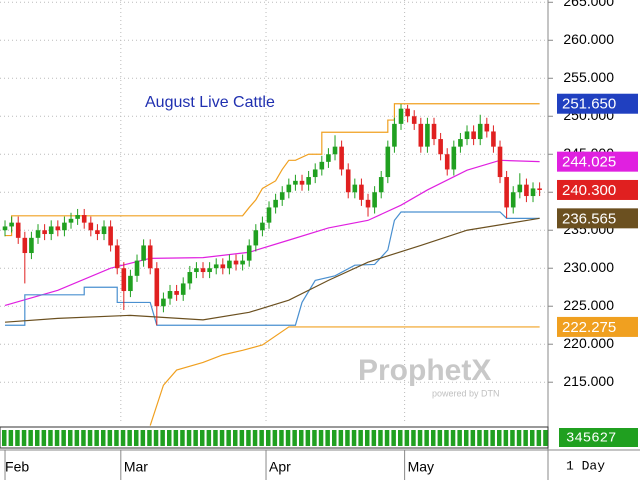 The height and width of the screenshot is (480, 640). I want to click on y-tick-label: 220.000, so click(588, 343).